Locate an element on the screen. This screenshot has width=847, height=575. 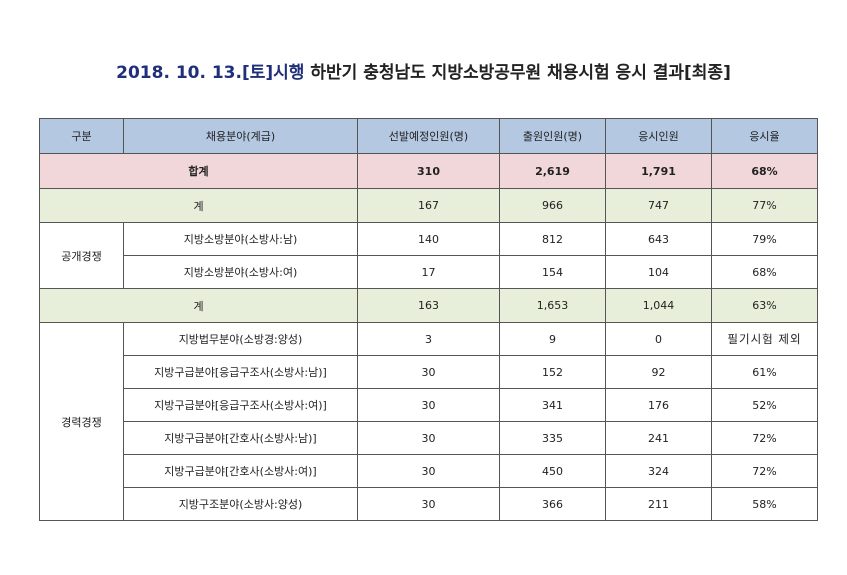
table-row: 지방구급분야[간호사(소방사:남)] 30 335 241 72% is located at coordinates (429, 438).